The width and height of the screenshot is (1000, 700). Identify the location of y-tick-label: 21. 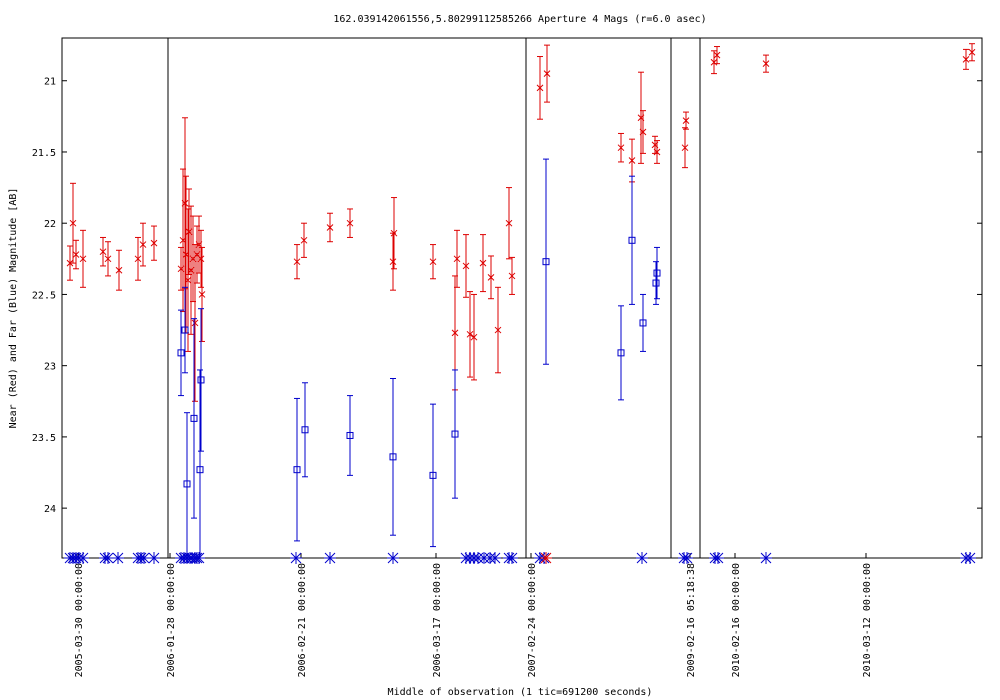
(50, 82).